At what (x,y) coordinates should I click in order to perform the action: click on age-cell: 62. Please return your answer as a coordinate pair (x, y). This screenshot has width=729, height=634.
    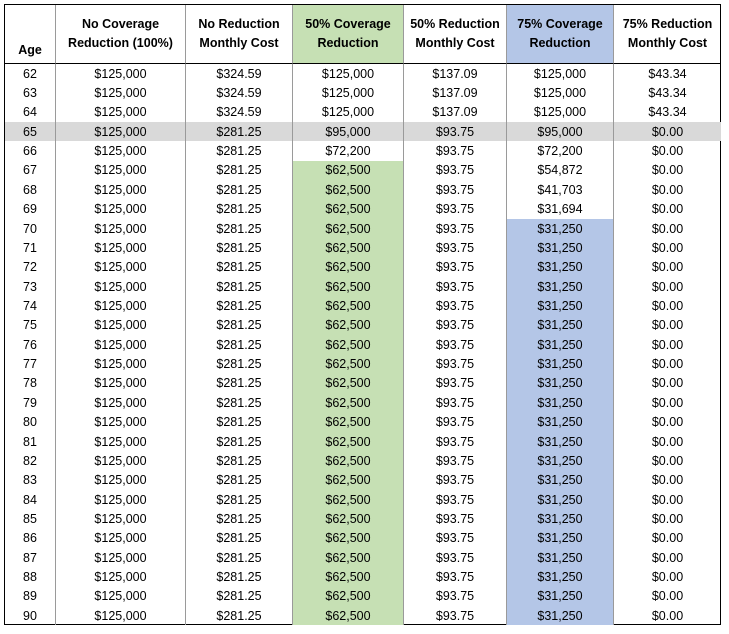
    Looking at the image, I should click on (30, 74).